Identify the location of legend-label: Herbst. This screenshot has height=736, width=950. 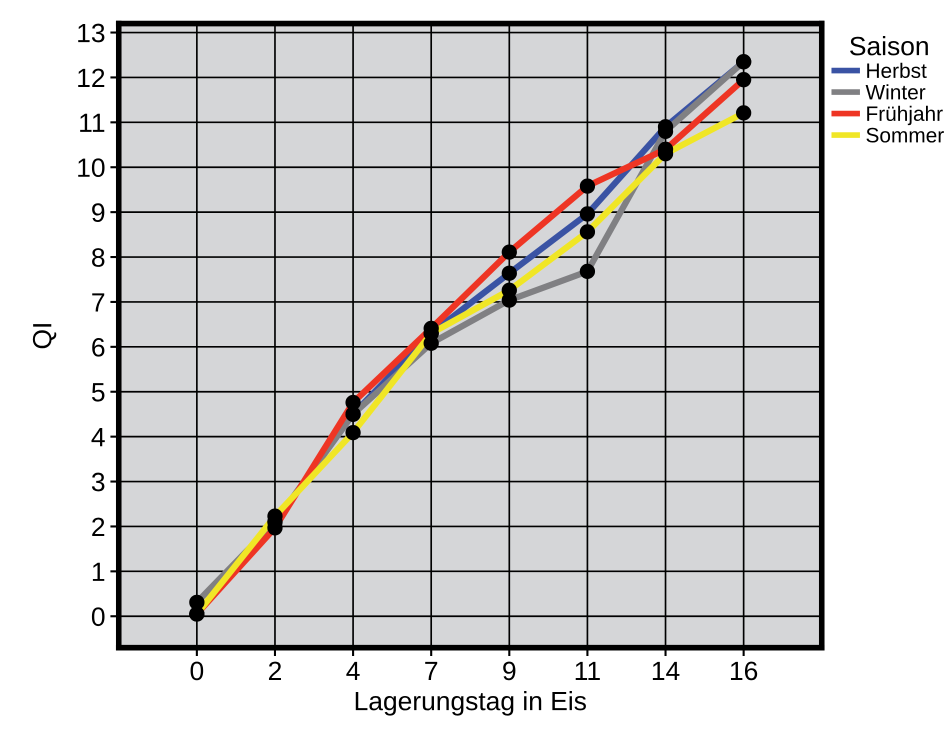
(897, 70).